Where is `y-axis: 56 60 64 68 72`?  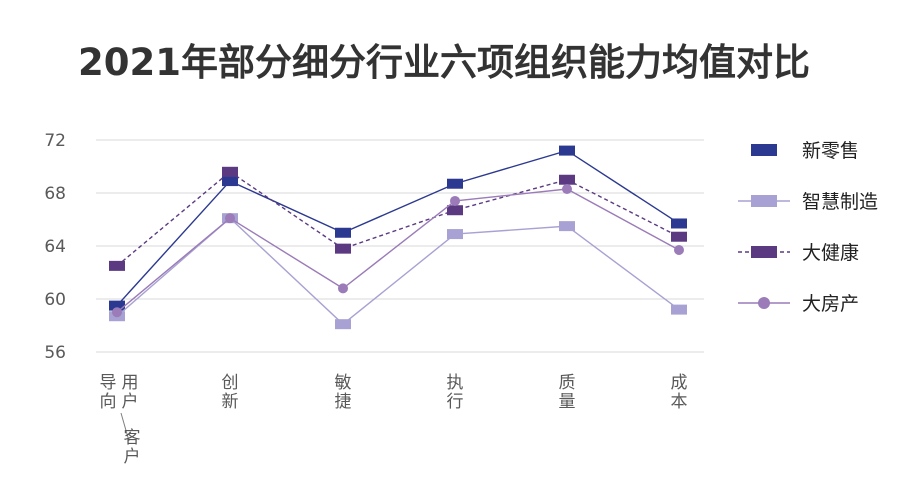 y-axis: 56 60 64 68 72 is located at coordinates (55, 247).